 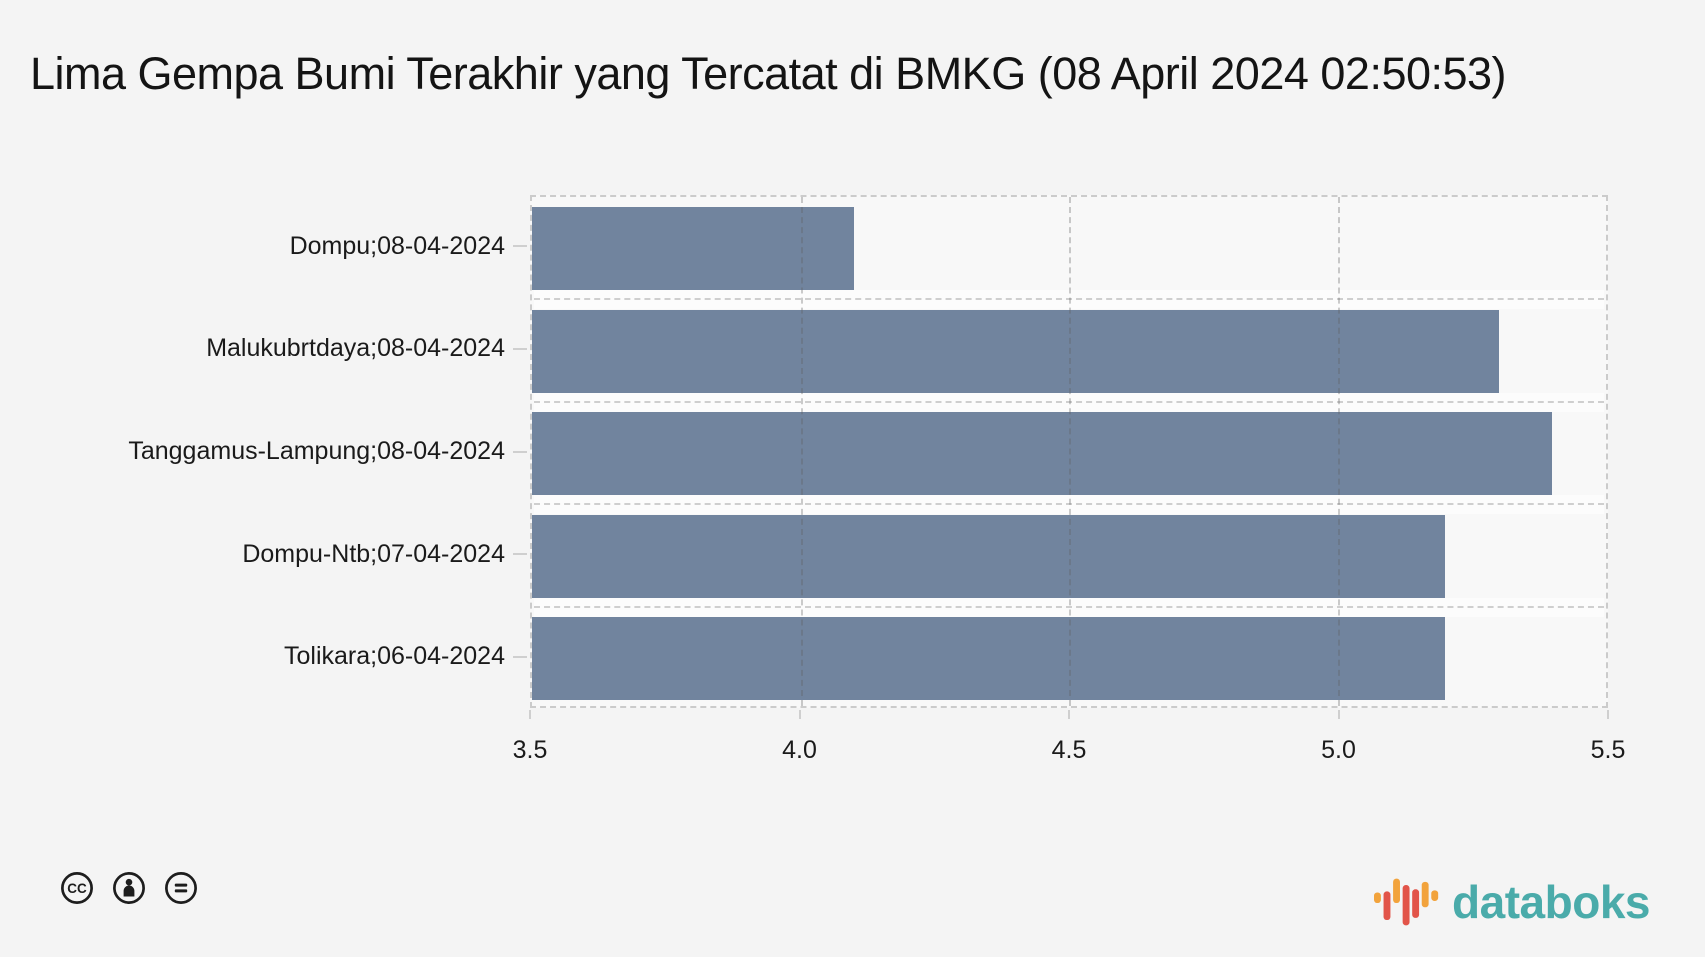 I want to click on cc-attribution-icon, so click(x=129, y=888).